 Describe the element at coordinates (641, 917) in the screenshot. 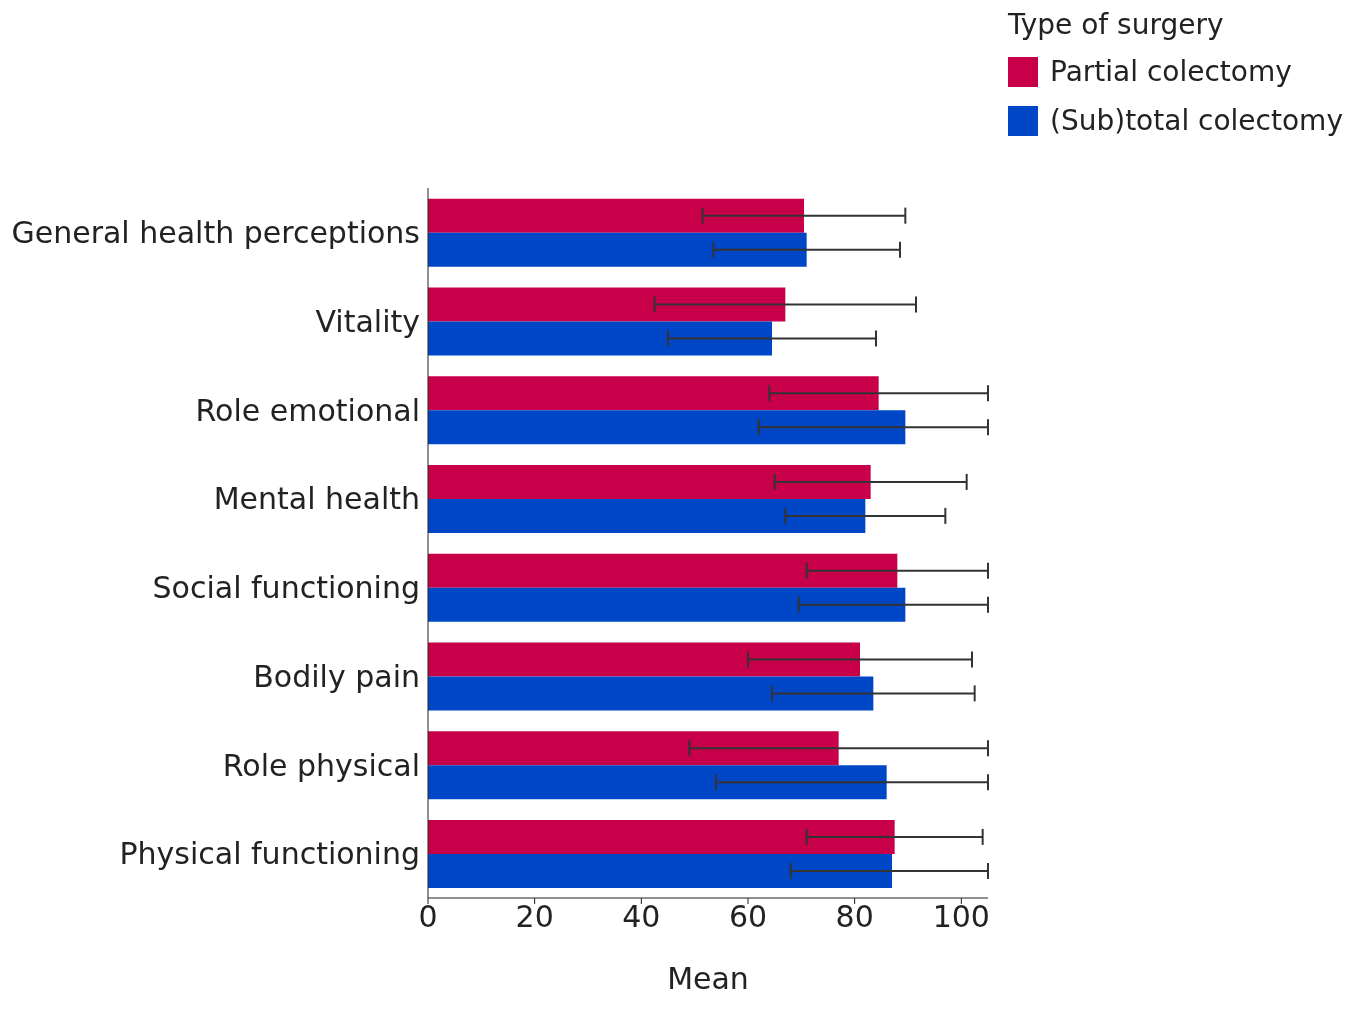

I see `x-tick-label: 40` at that location.